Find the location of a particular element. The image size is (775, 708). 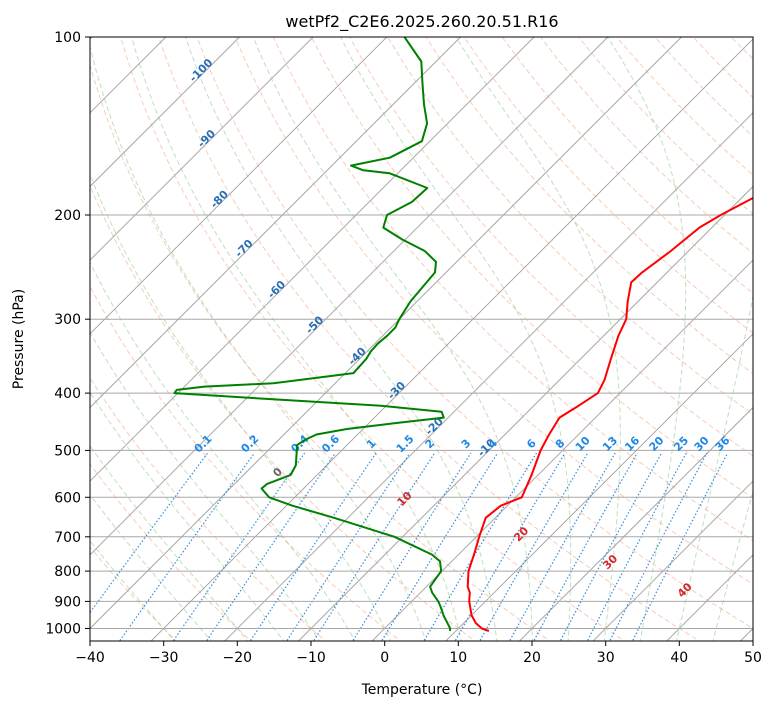

moist-adiabat is located at coordinates (169, 542).